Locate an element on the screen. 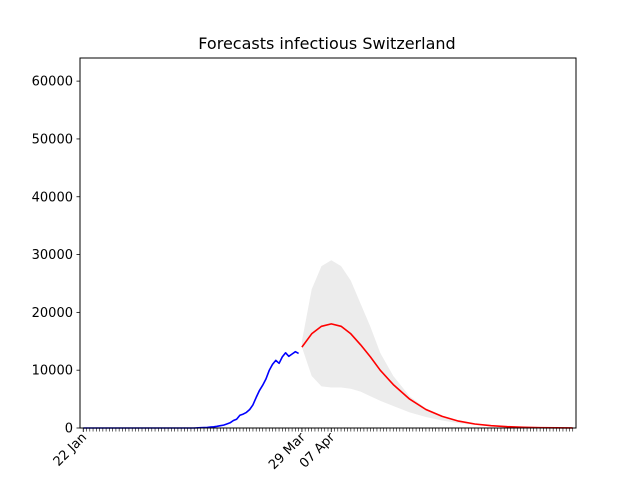 This screenshot has width=640, height=480. y-tick-label: 60000 is located at coordinates (52, 82).